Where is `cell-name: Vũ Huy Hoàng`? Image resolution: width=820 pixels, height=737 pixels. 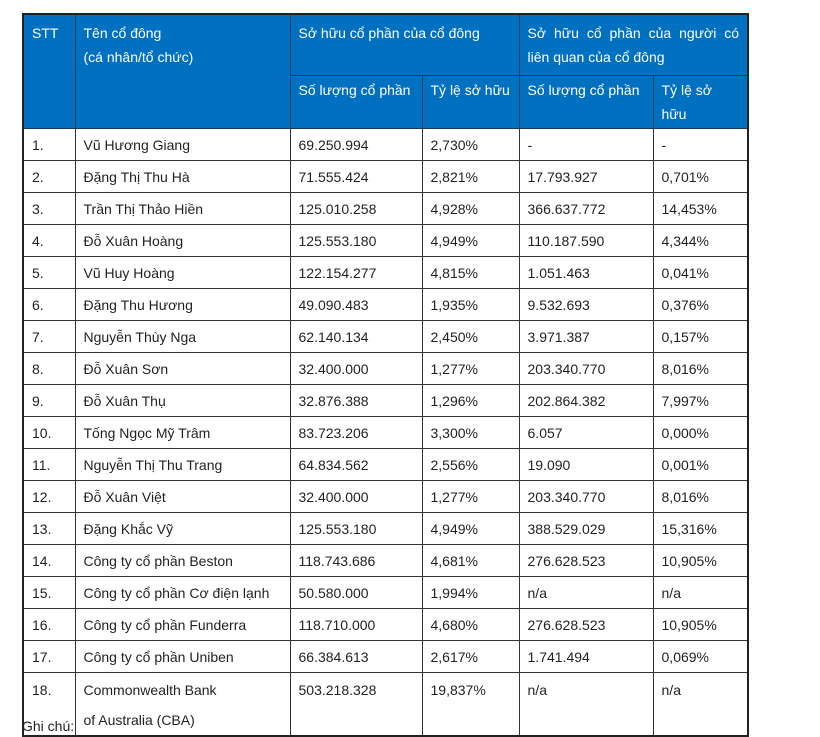 cell-name: Vũ Huy Hoàng is located at coordinates (182, 272).